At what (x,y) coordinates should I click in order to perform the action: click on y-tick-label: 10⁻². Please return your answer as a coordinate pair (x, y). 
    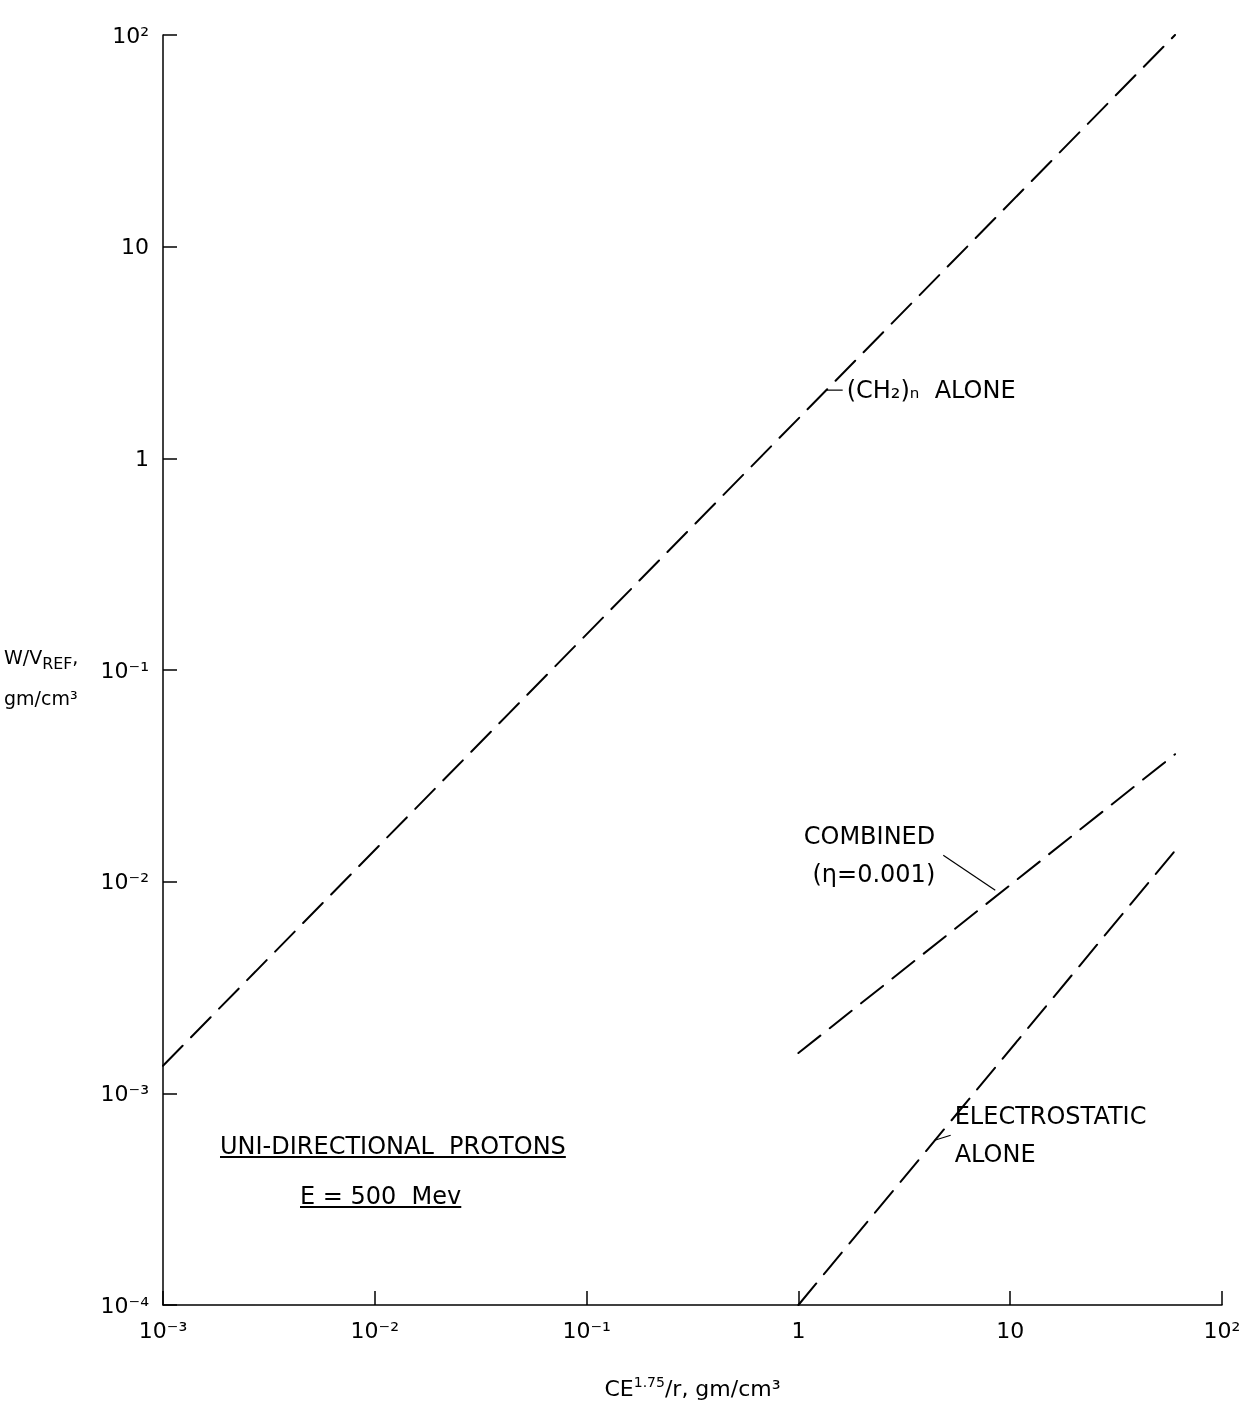
    Looking at the image, I should click on (124, 882).